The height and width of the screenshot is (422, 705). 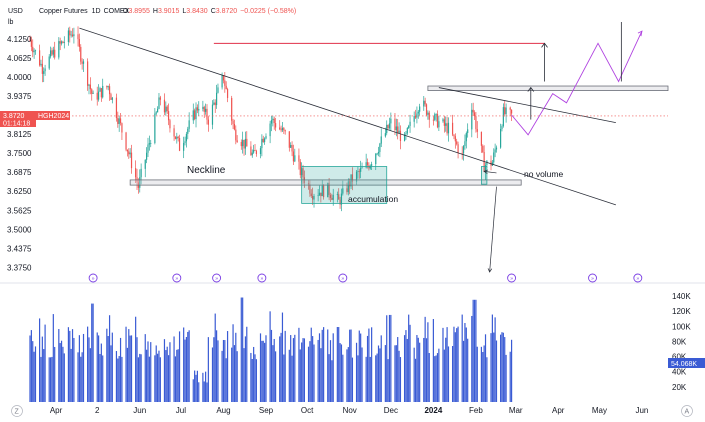 I want to click on x-tick-label: May, so click(x=599, y=410).